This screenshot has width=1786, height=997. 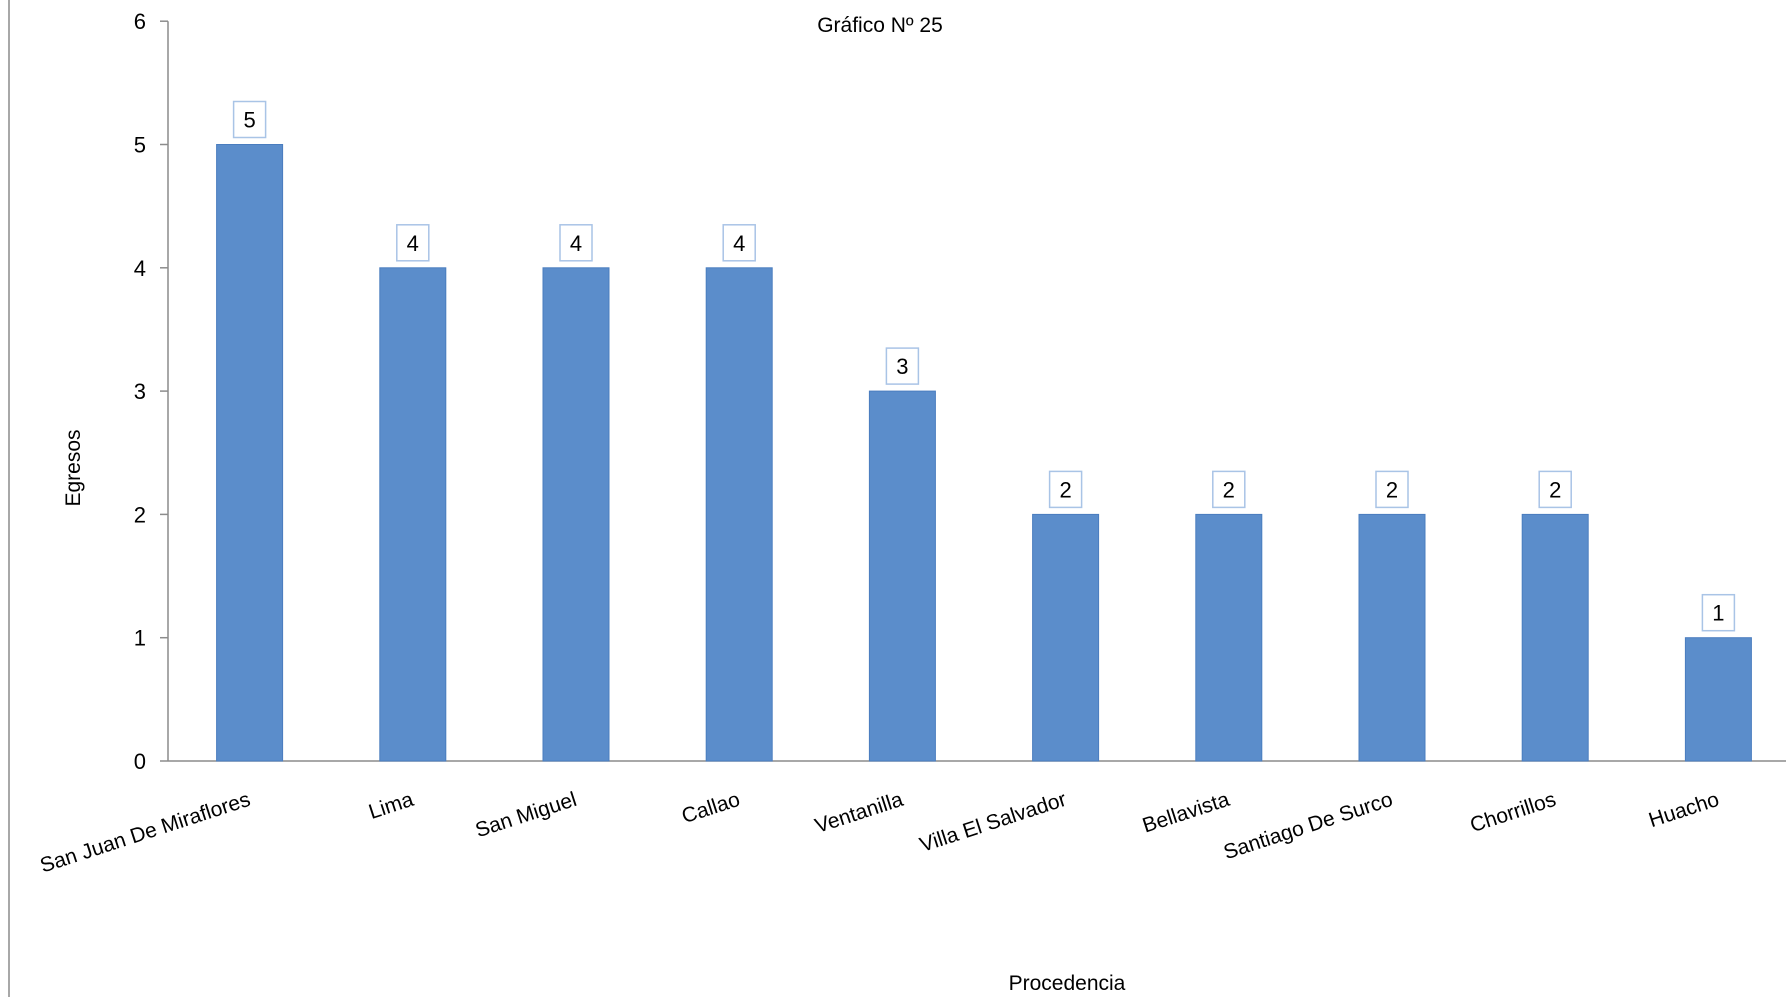 I want to click on y-tick-label: 2, so click(x=140, y=514).